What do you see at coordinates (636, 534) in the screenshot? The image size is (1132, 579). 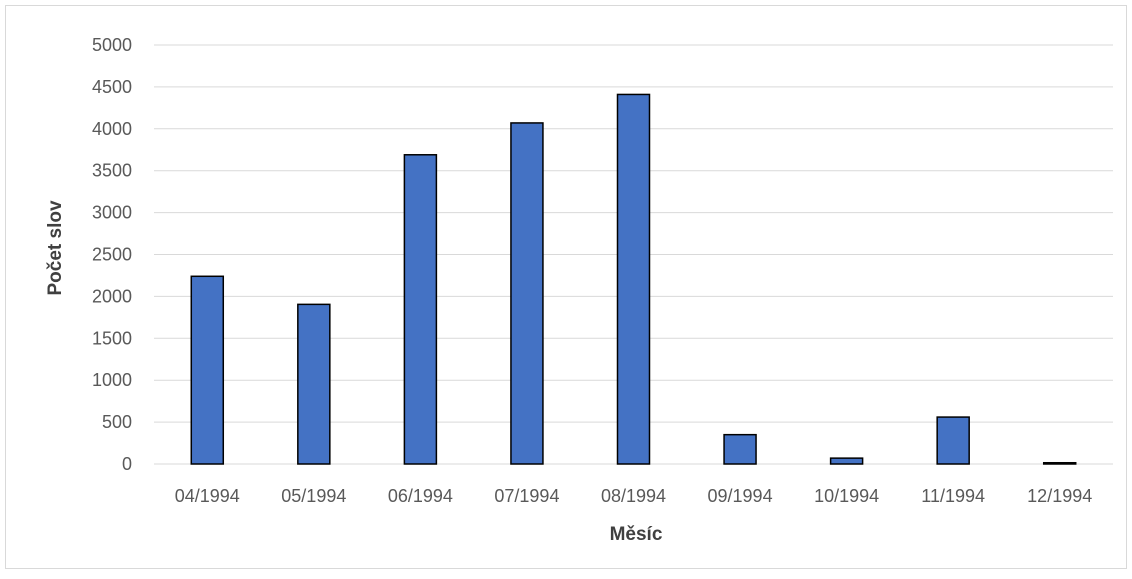 I see `x-axis-title: Měsíc` at bounding box center [636, 534].